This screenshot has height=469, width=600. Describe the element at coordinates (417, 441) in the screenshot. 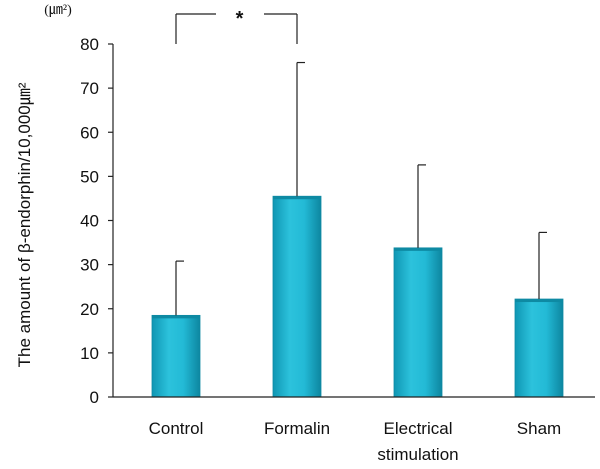

I see `x-category-label: Electrical stimulation` at that location.